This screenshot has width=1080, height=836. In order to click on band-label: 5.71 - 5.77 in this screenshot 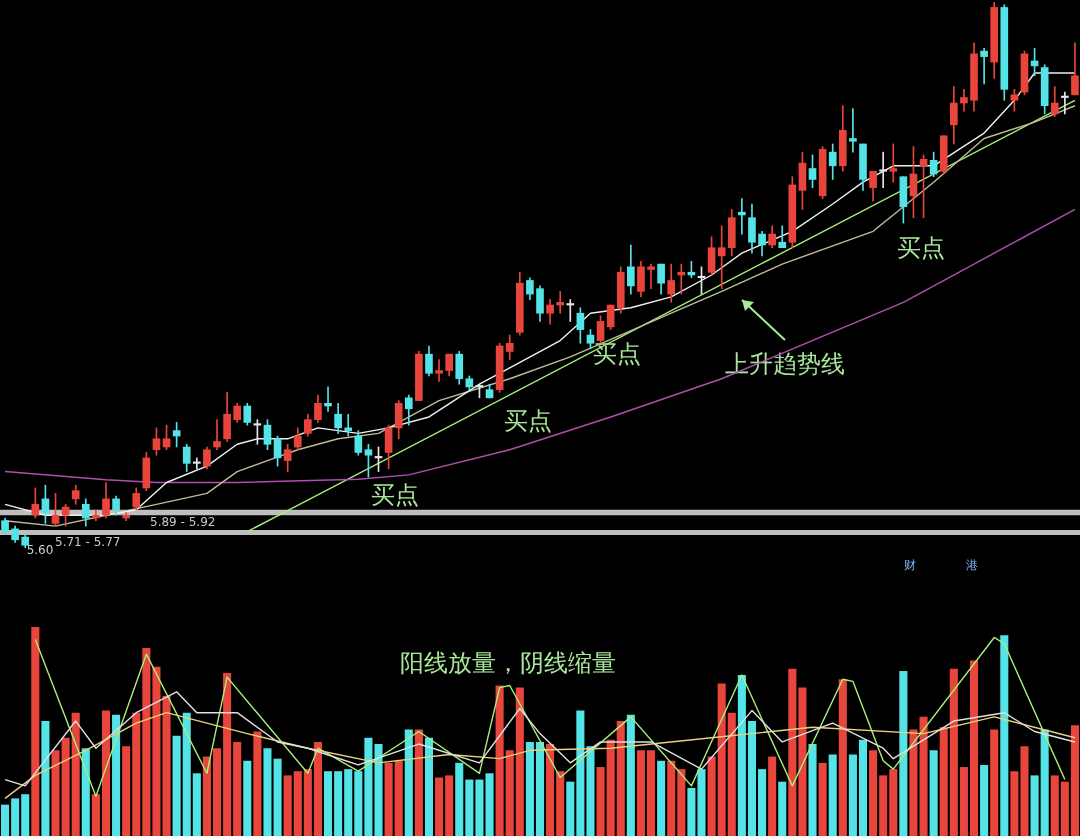, I will do `click(88, 542)`.